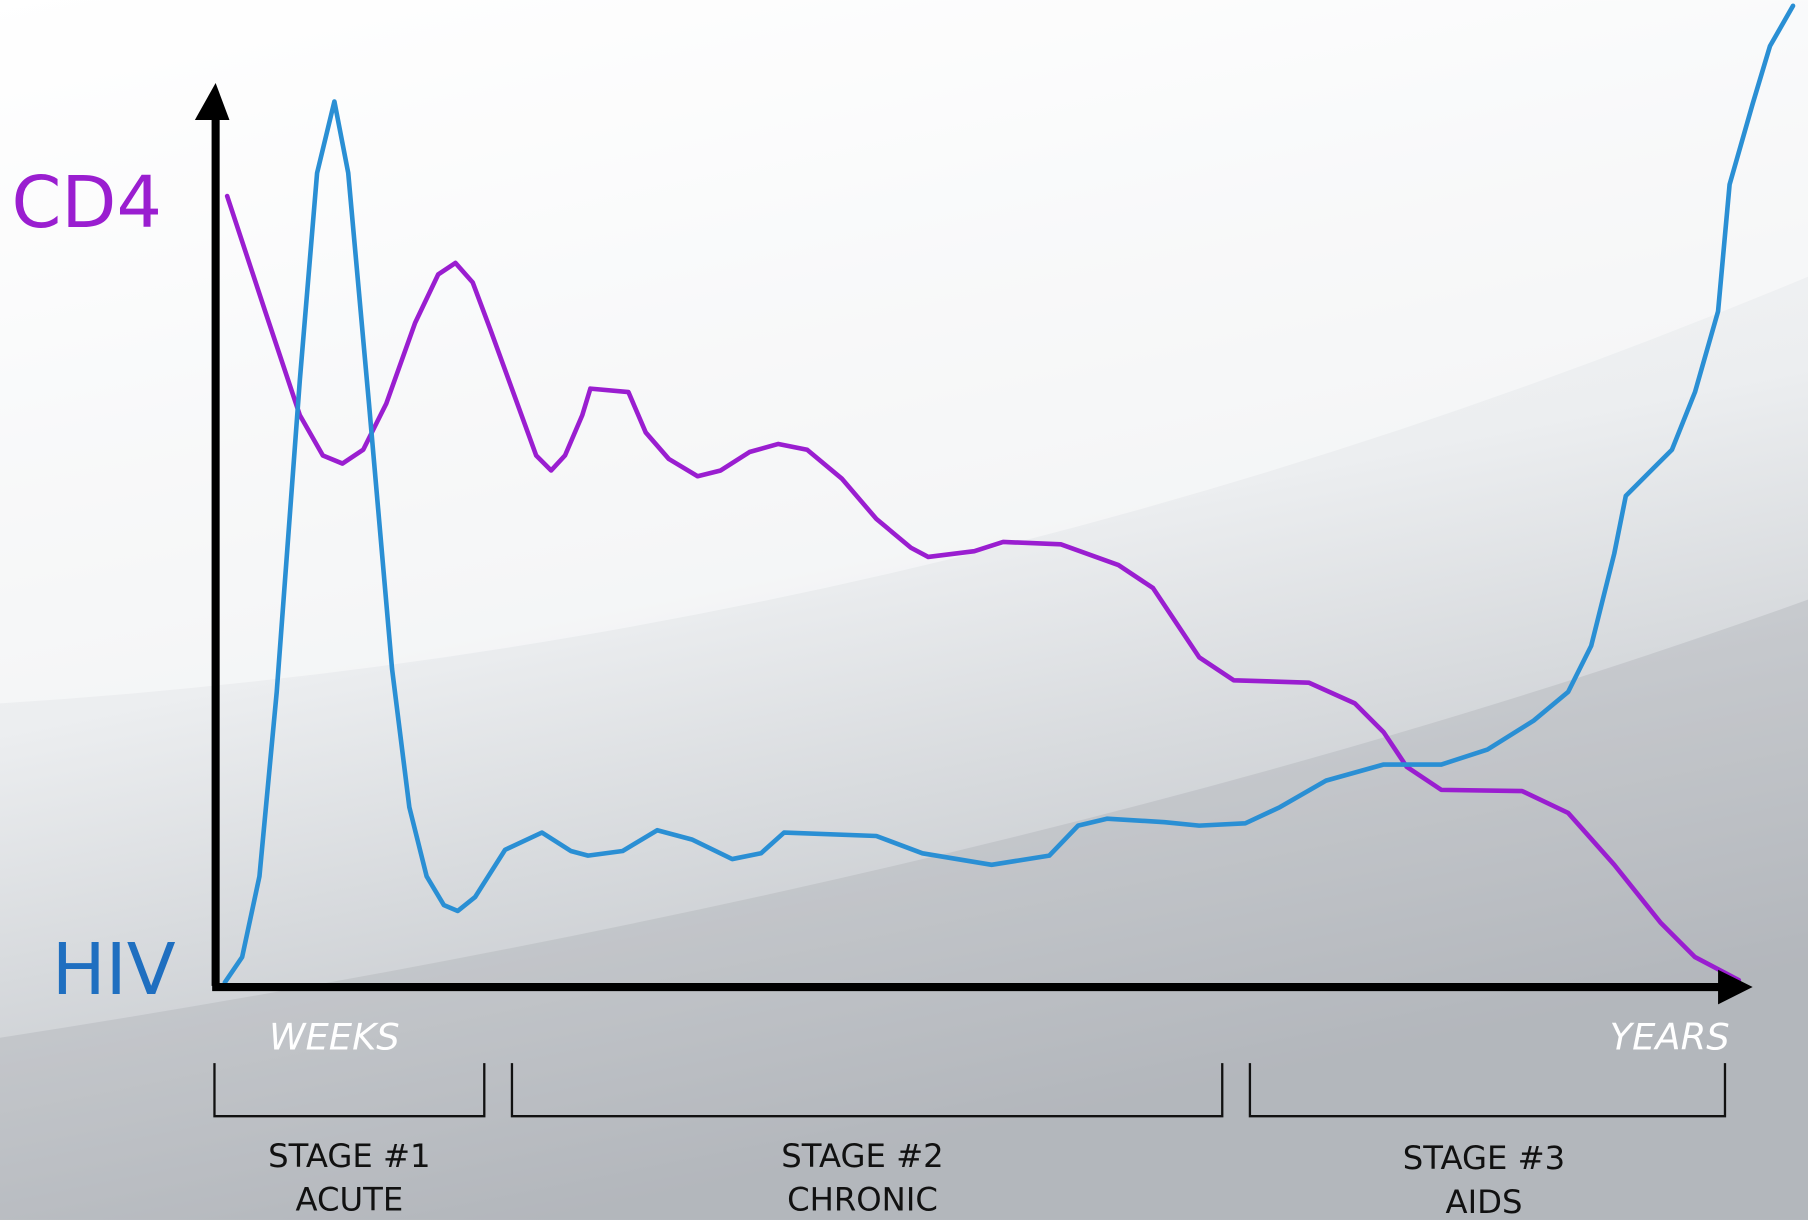 Image resolution: width=1808 pixels, height=1220 pixels. Describe the element at coordinates (1484, 1158) in the screenshot. I see `stage-number: STAGE #3` at that location.